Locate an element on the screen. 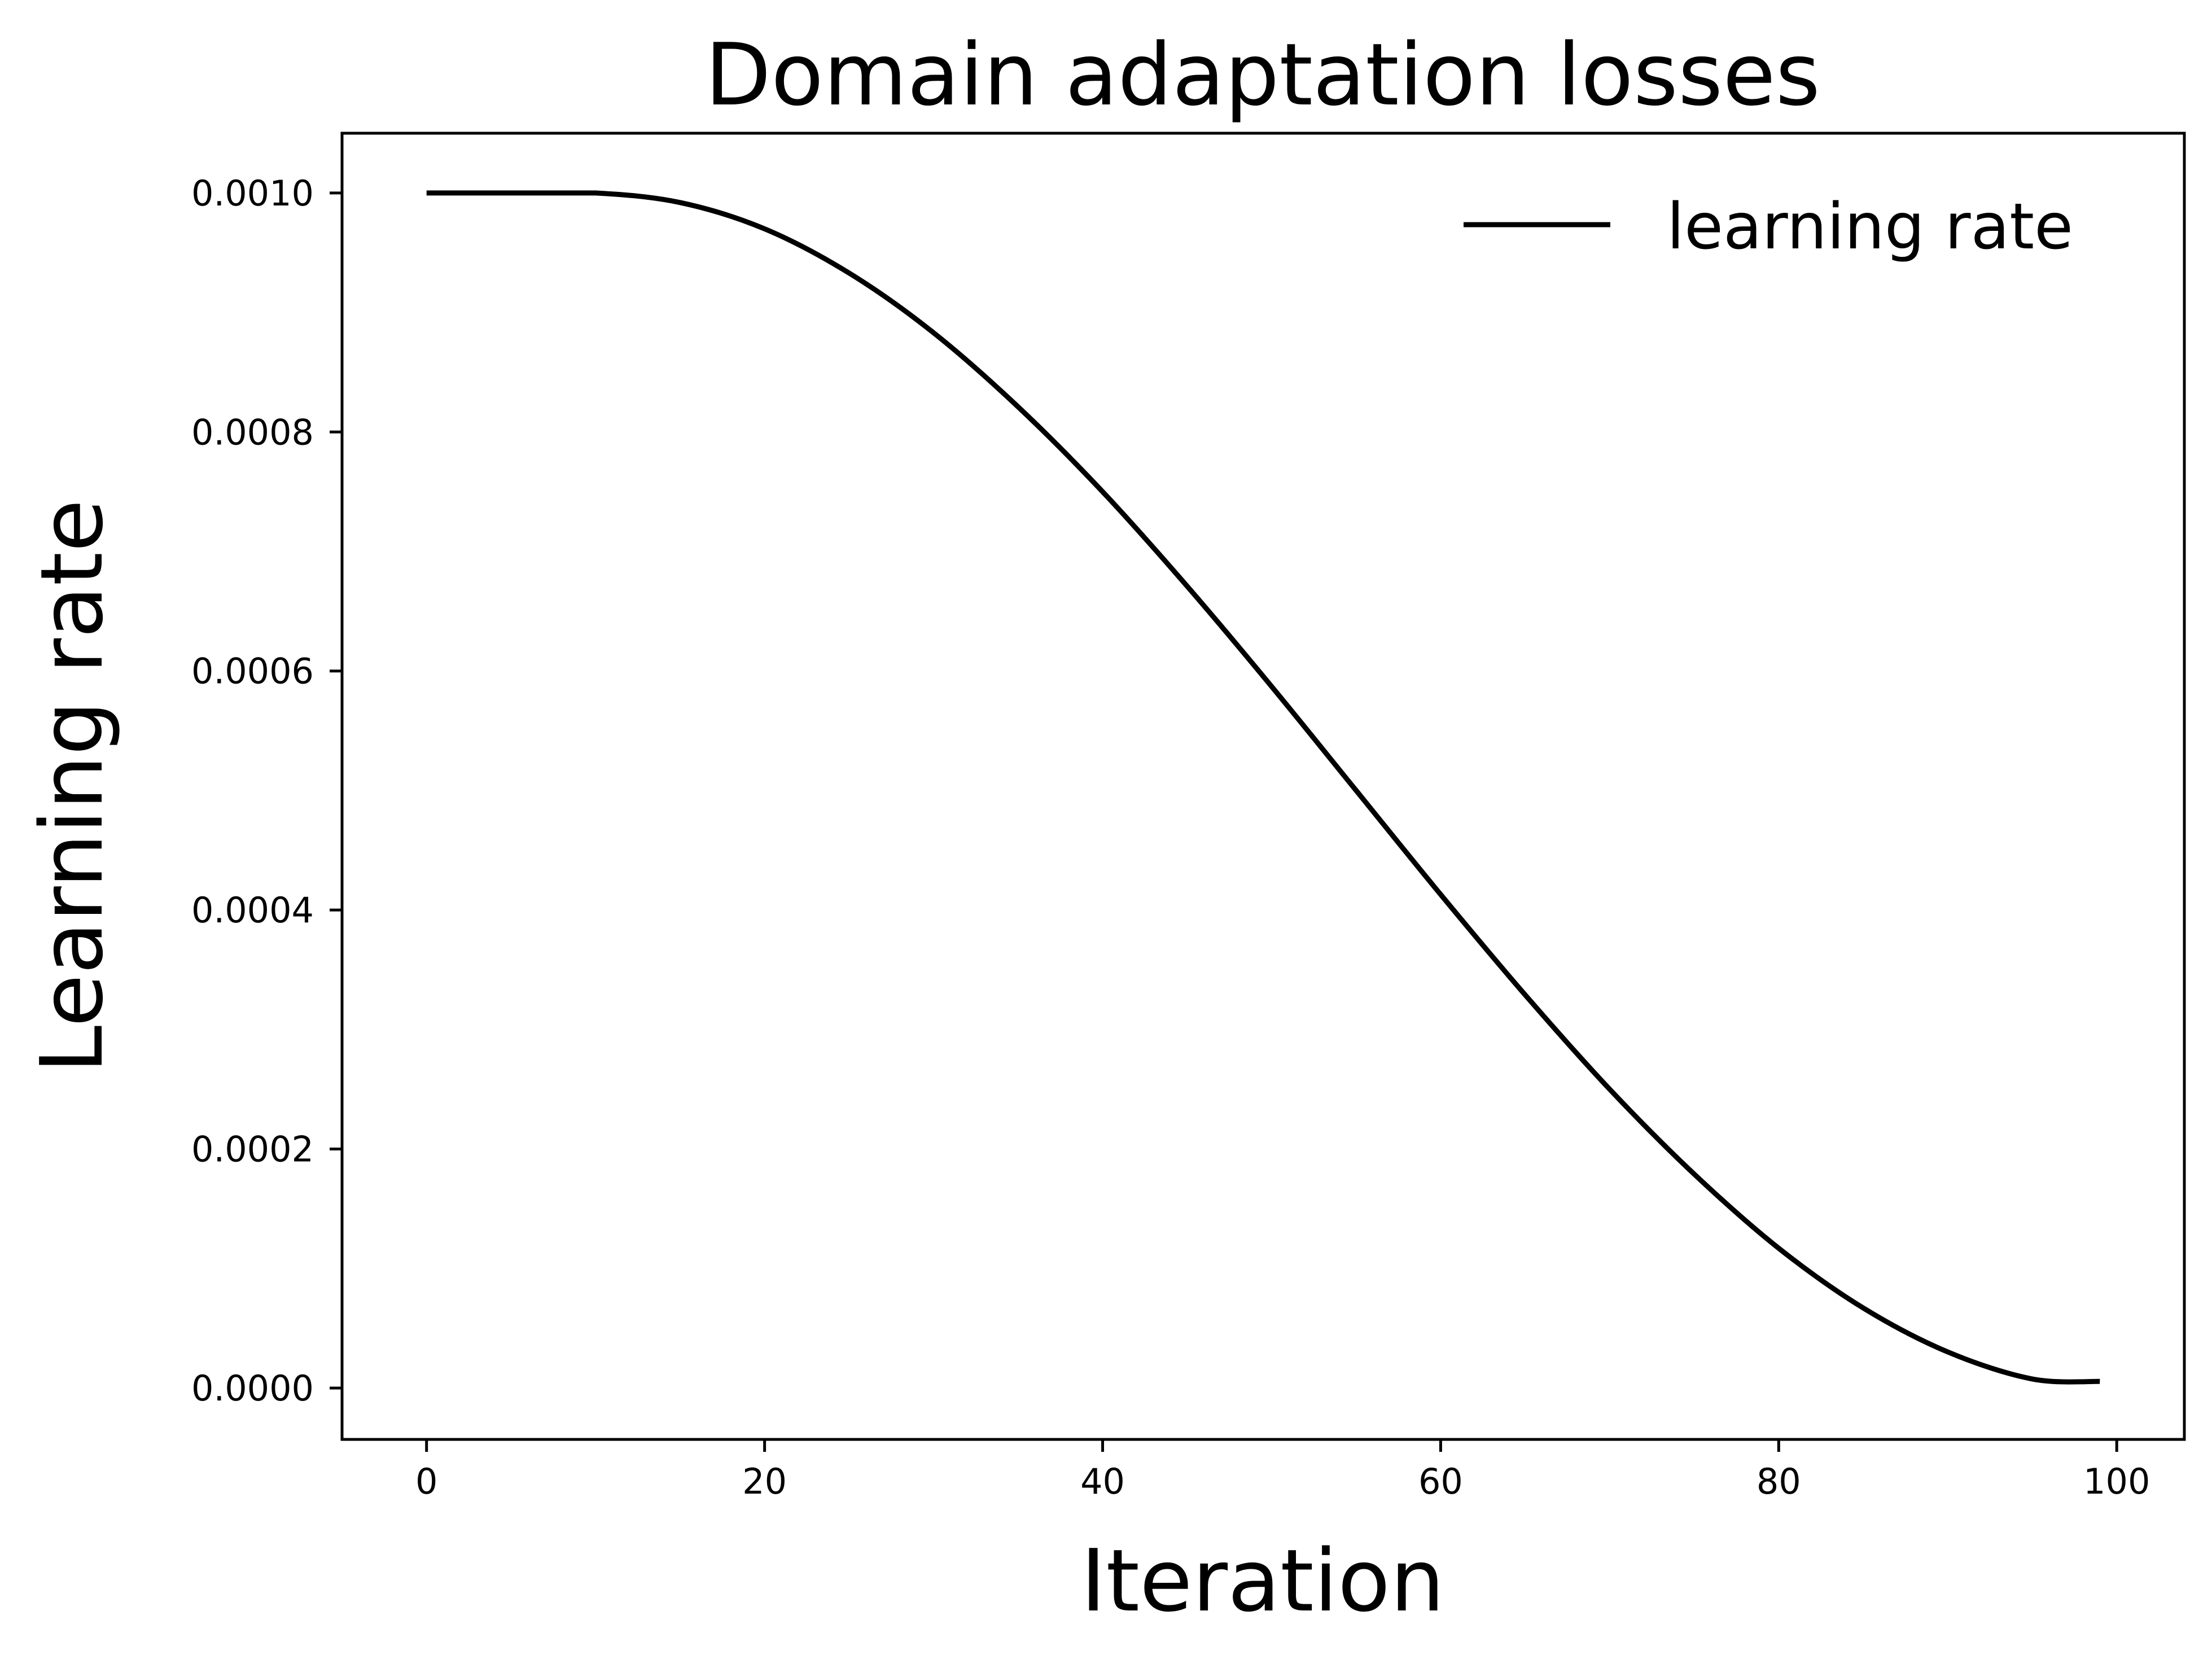 The width and height of the screenshot is (2212, 1659). x-tick-label: 40 is located at coordinates (1103, 1481).